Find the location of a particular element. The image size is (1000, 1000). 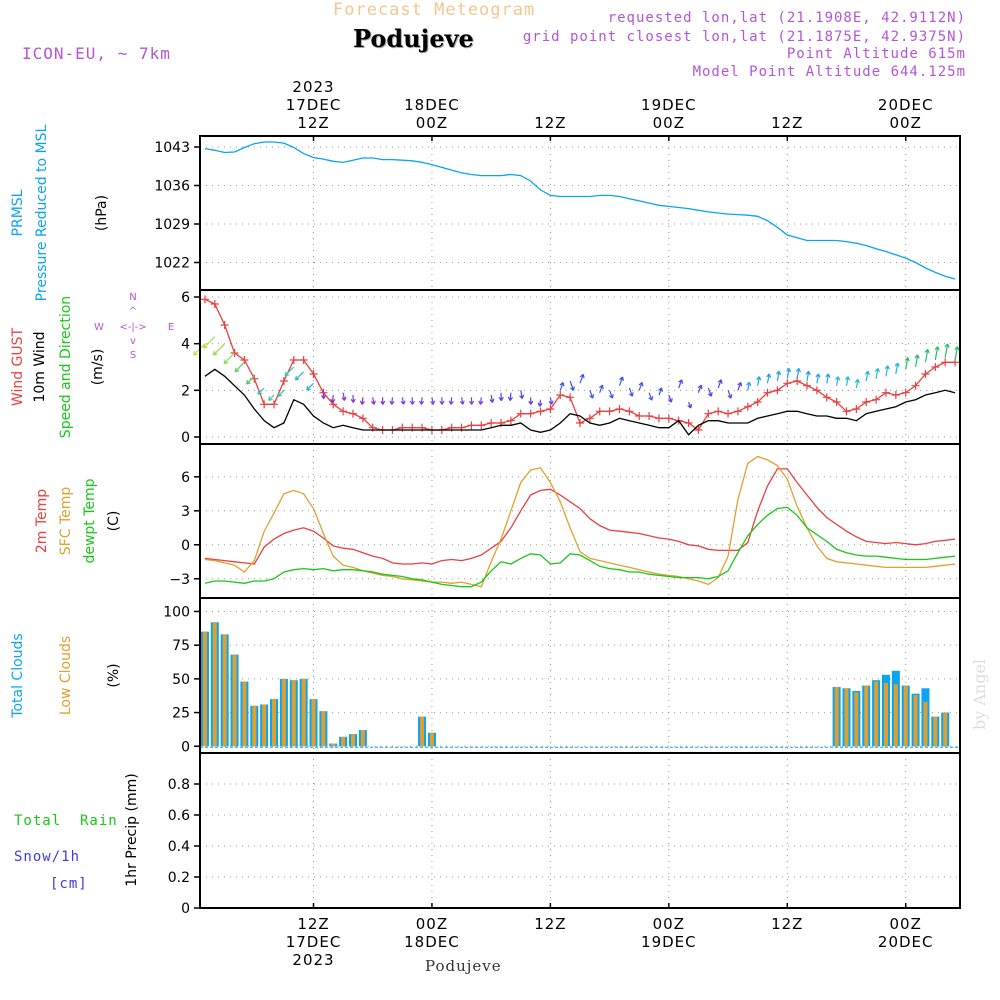

ylabel-total: Total is located at coordinates (37, 821).